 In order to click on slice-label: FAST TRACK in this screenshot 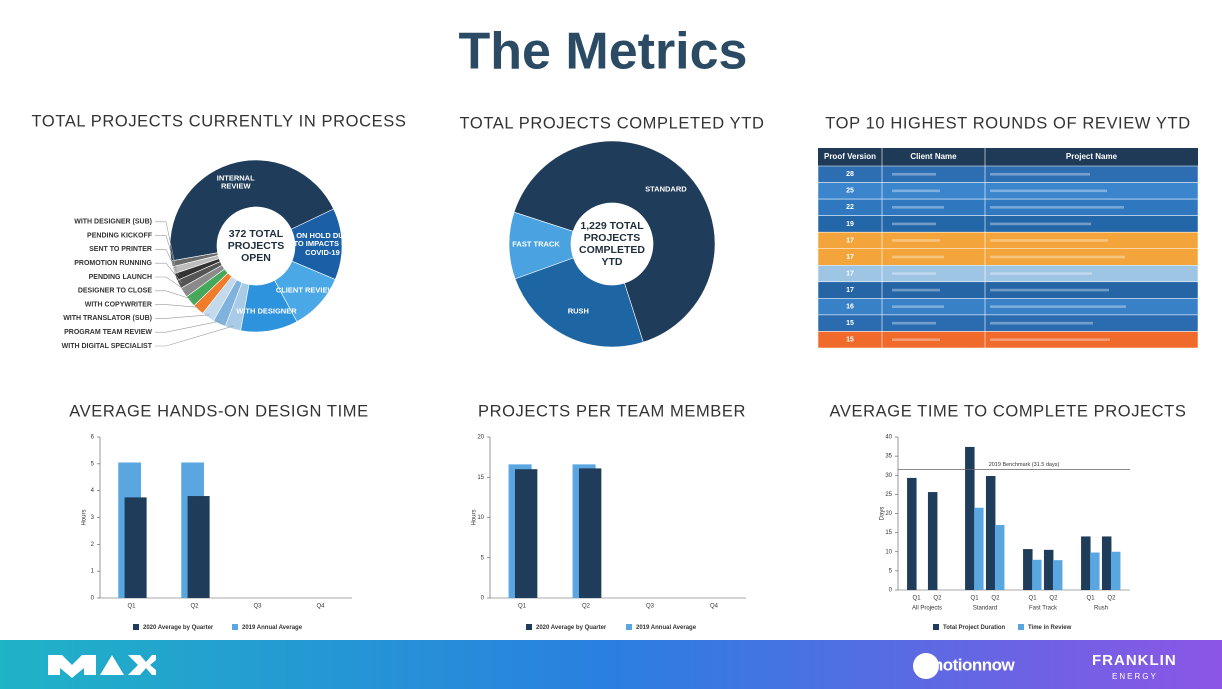, I will do `click(536, 244)`.